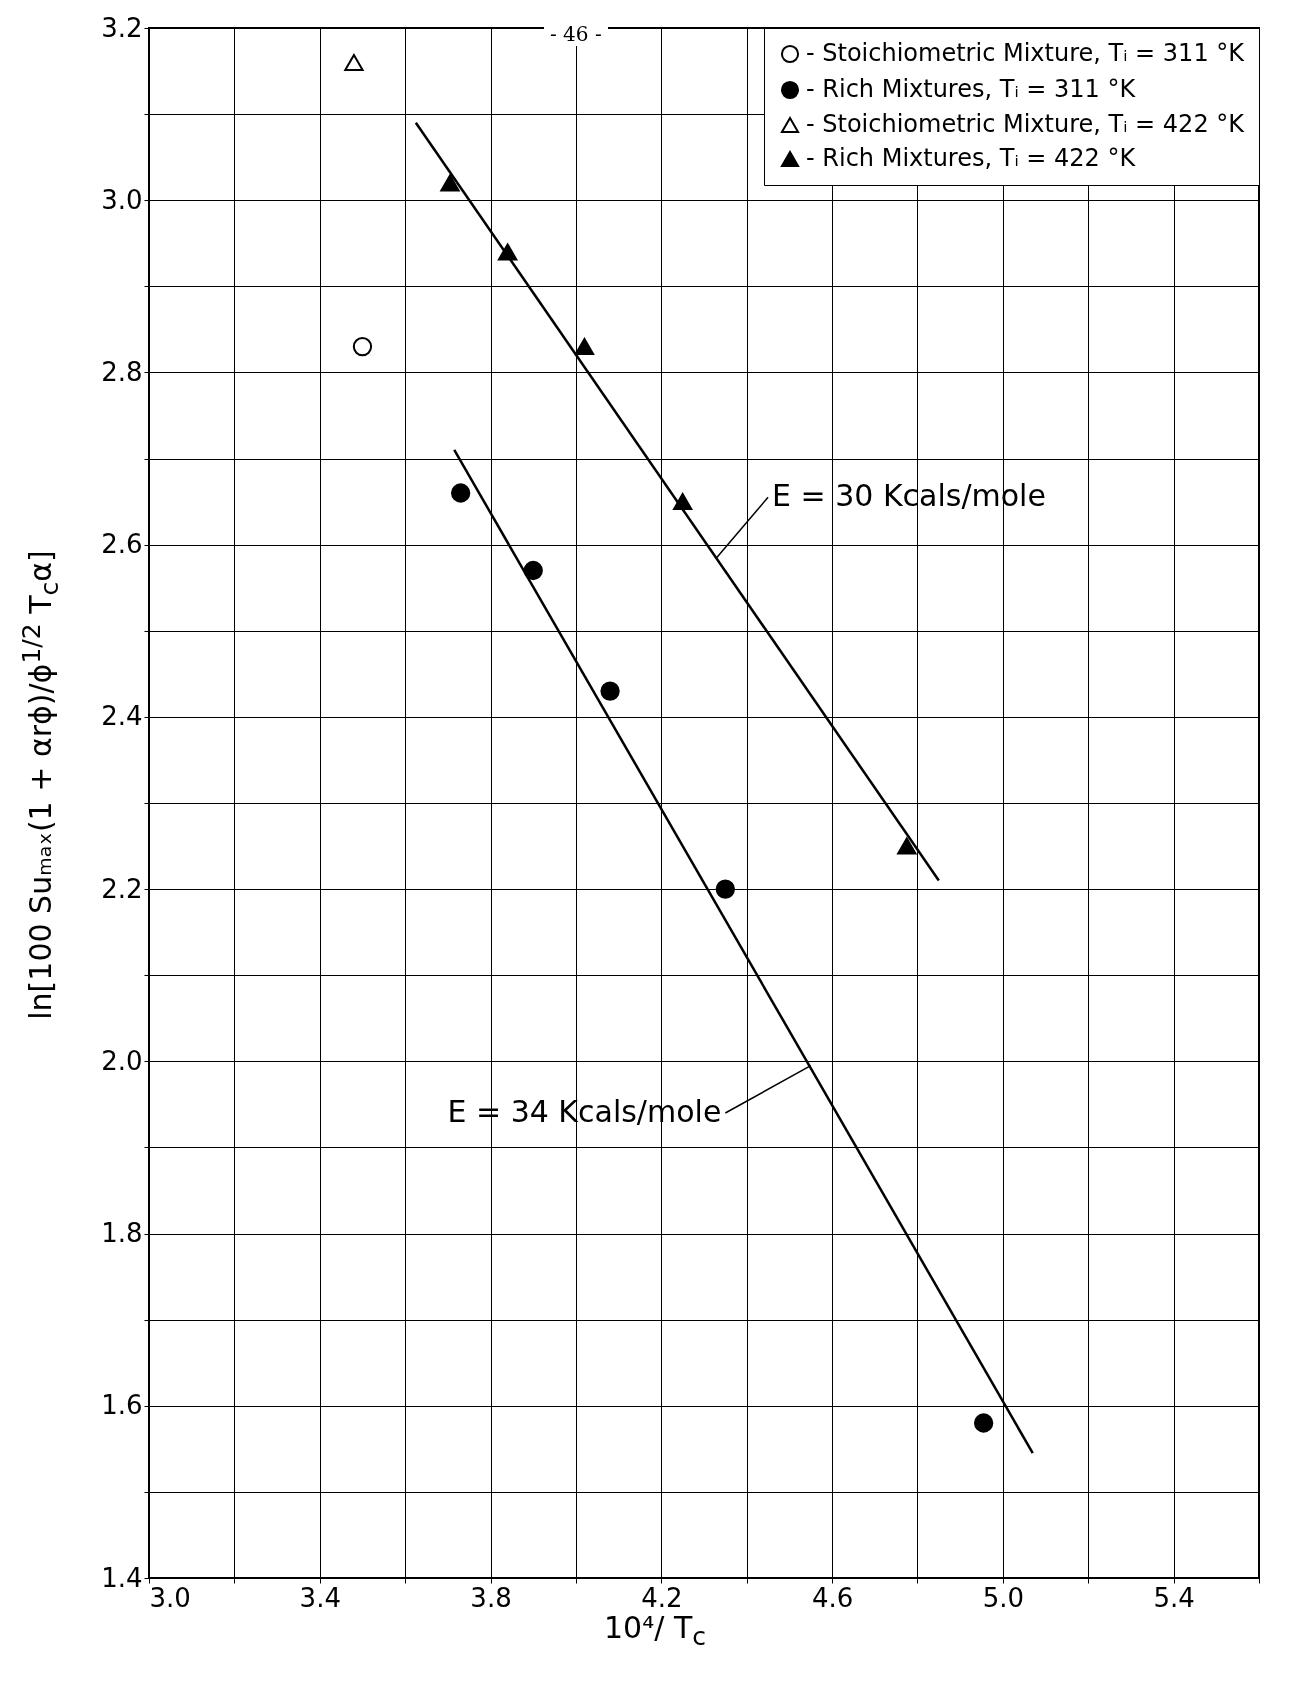 The width and height of the screenshot is (1294, 1689). Describe the element at coordinates (122, 371) in the screenshot. I see `y-tick-label: 2.8` at that location.